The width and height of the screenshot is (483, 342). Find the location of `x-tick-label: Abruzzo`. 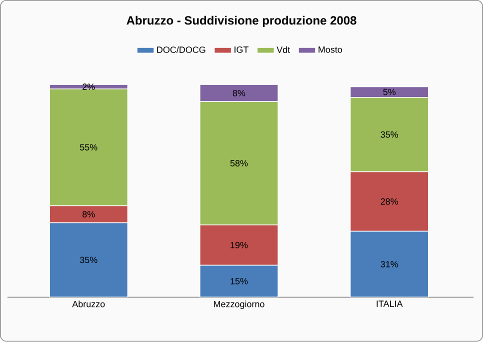

x-tick-label: Abruzzo is located at coordinates (88, 304).